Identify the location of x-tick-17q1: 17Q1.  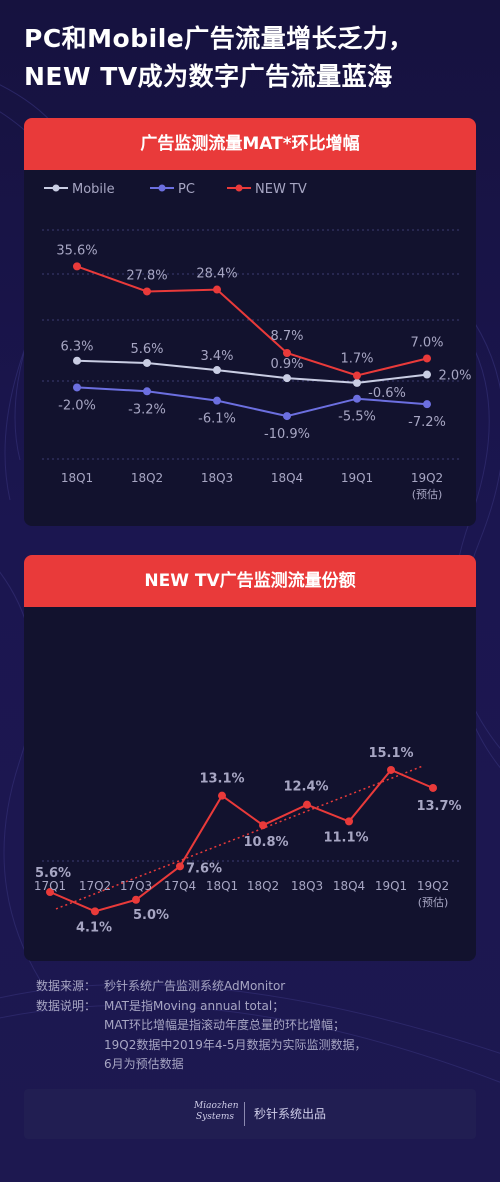
(50, 886).